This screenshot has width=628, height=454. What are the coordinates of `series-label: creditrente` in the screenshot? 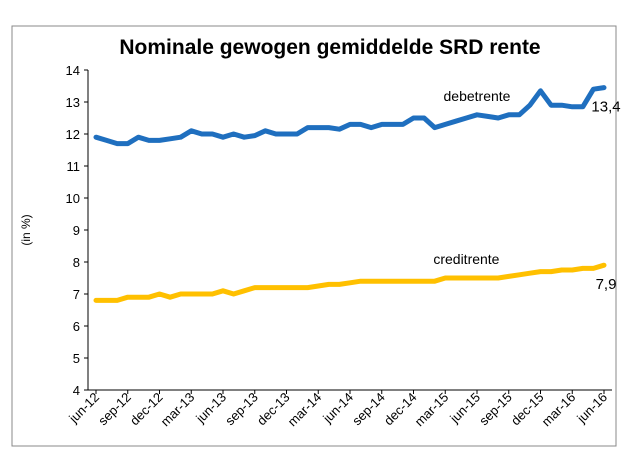 It's located at (466, 259).